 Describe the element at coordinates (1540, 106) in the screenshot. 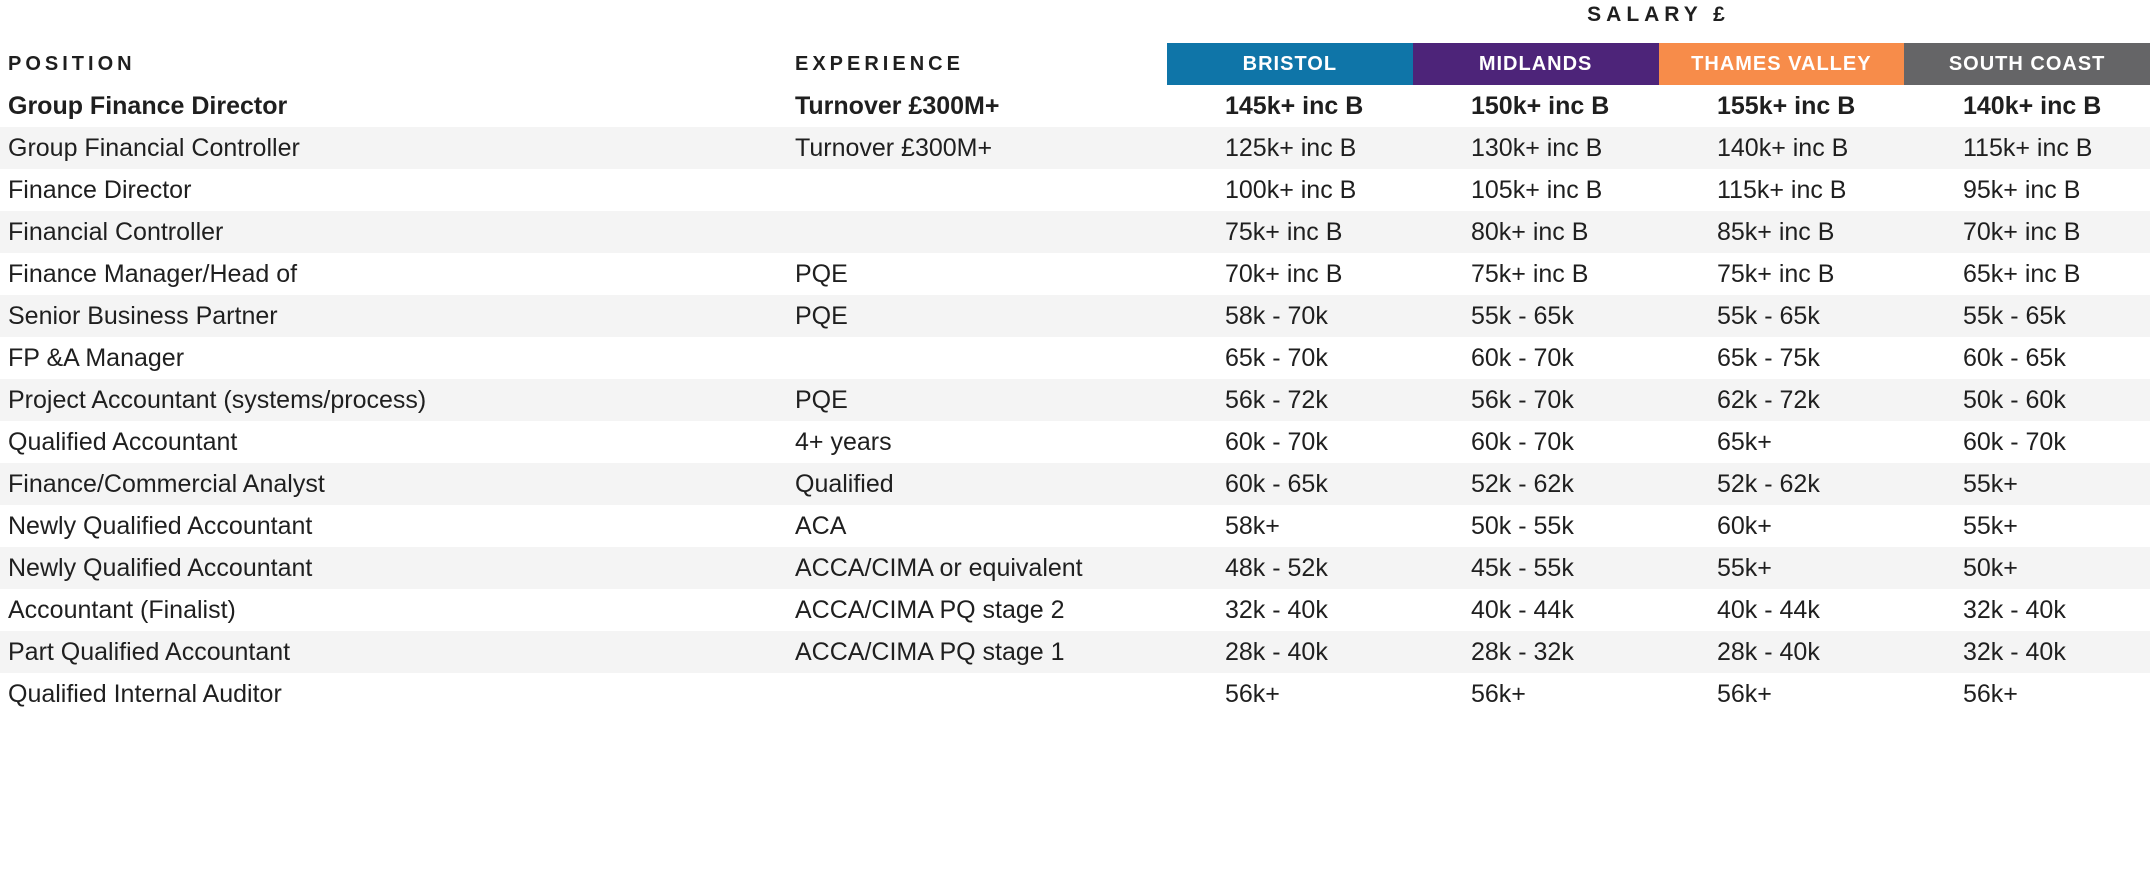

I see `salary-cell-midlands: 150k+ inc B` at that location.